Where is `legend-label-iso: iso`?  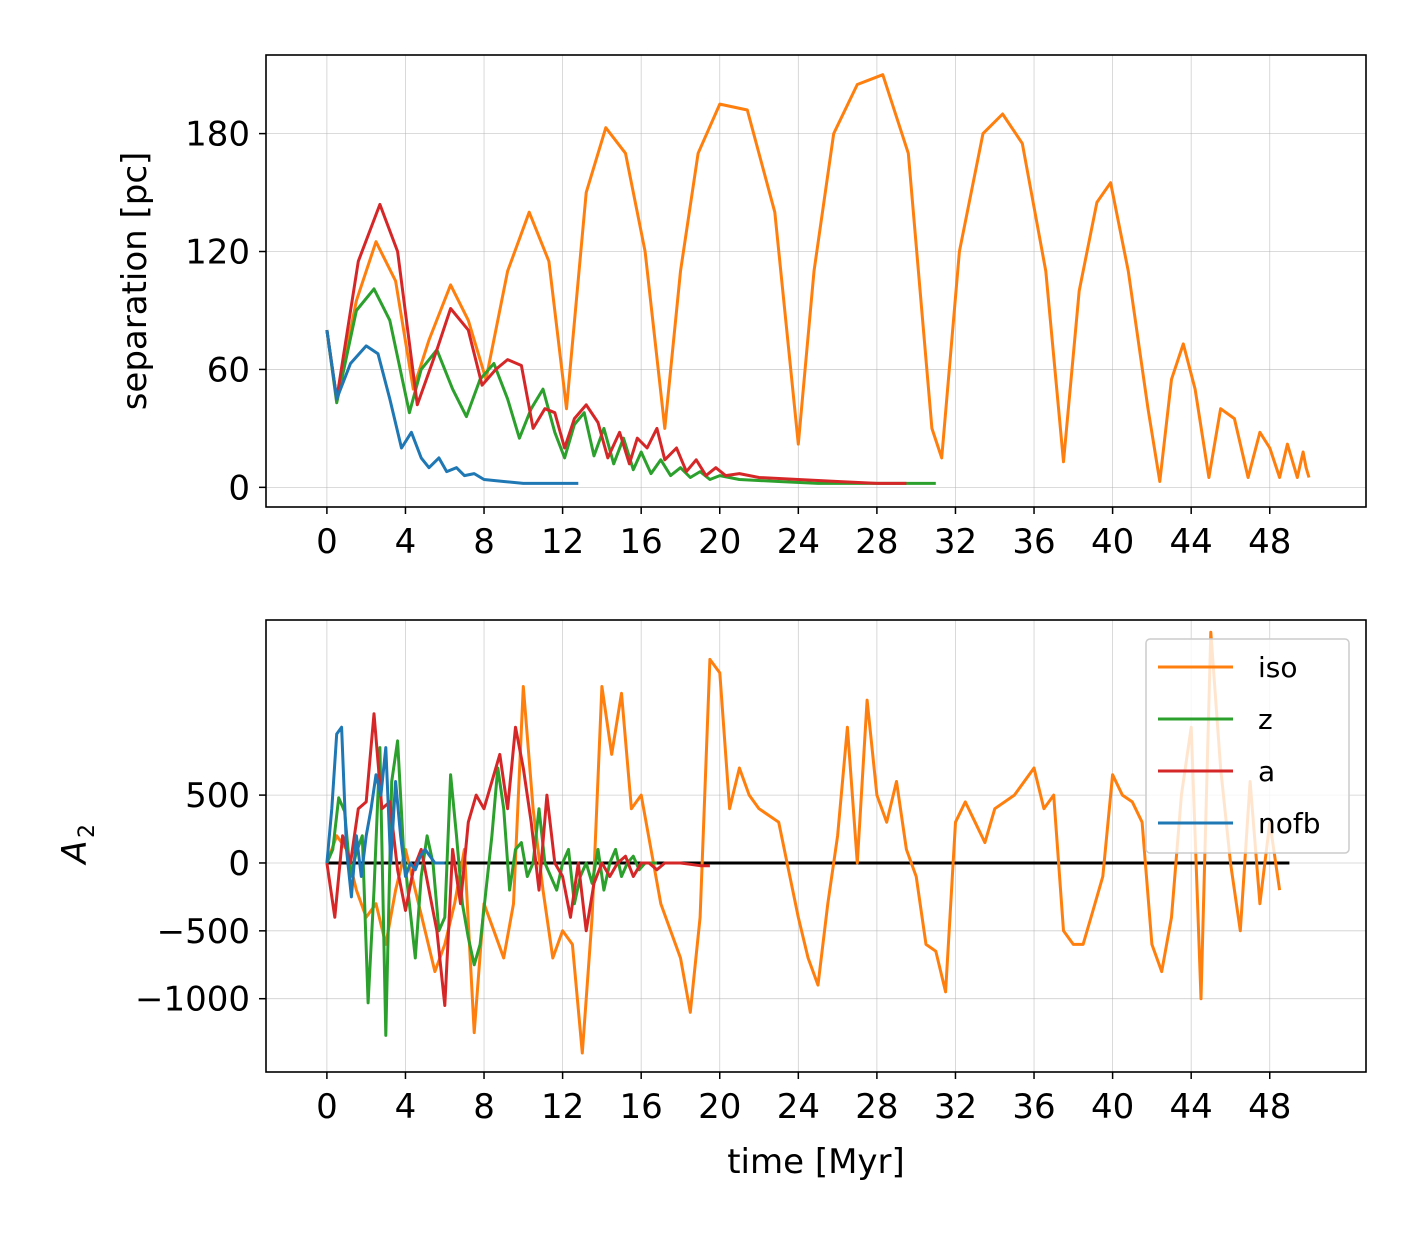 legend-label-iso: iso is located at coordinates (1278, 667).